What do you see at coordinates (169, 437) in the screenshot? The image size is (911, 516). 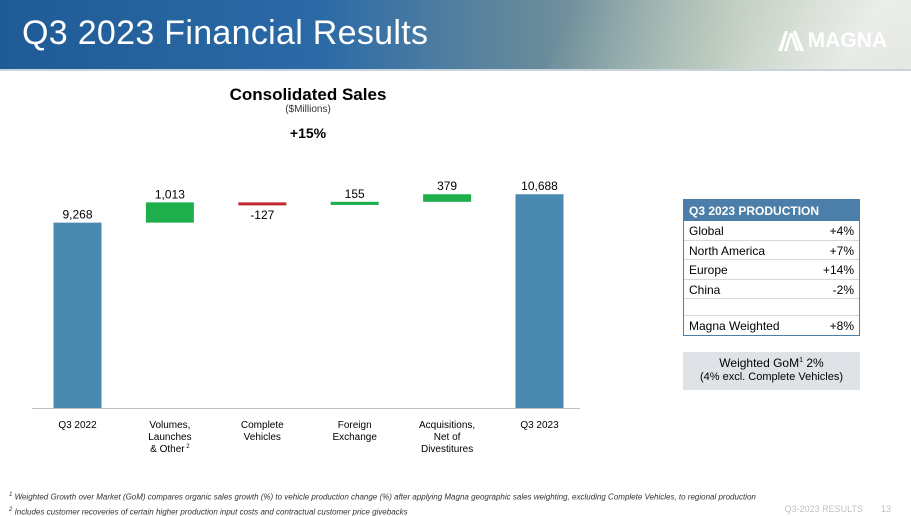 I see `category-label: Volumes, Launches & Other 2` at bounding box center [169, 437].